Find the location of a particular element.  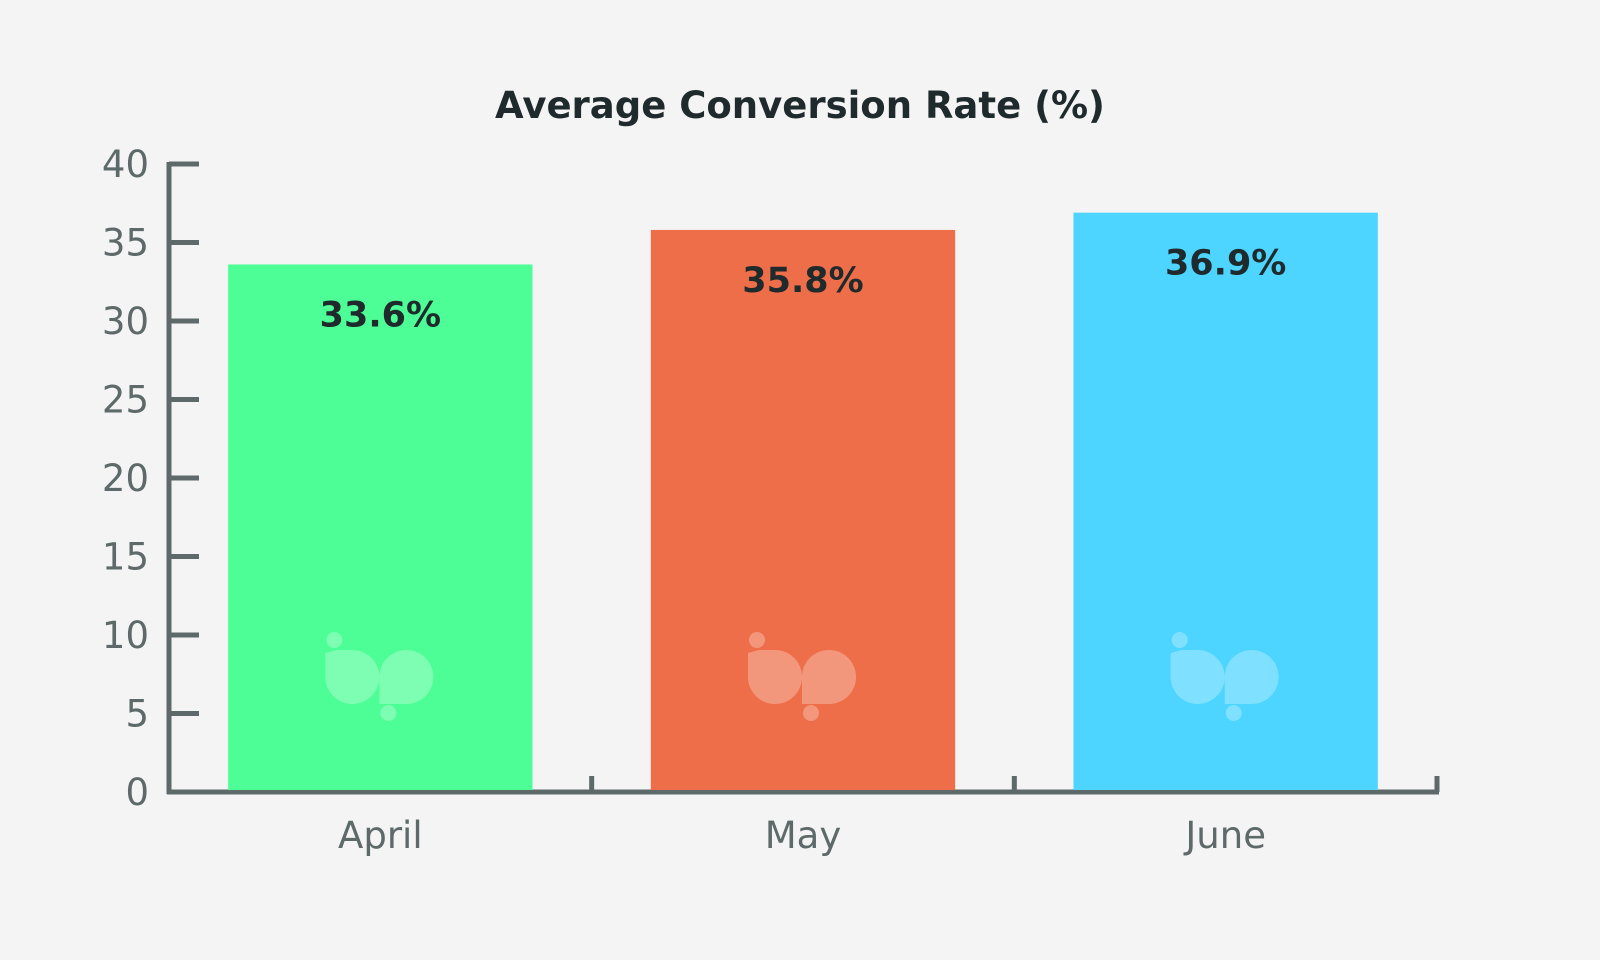

bar-april is located at coordinates (380, 527).